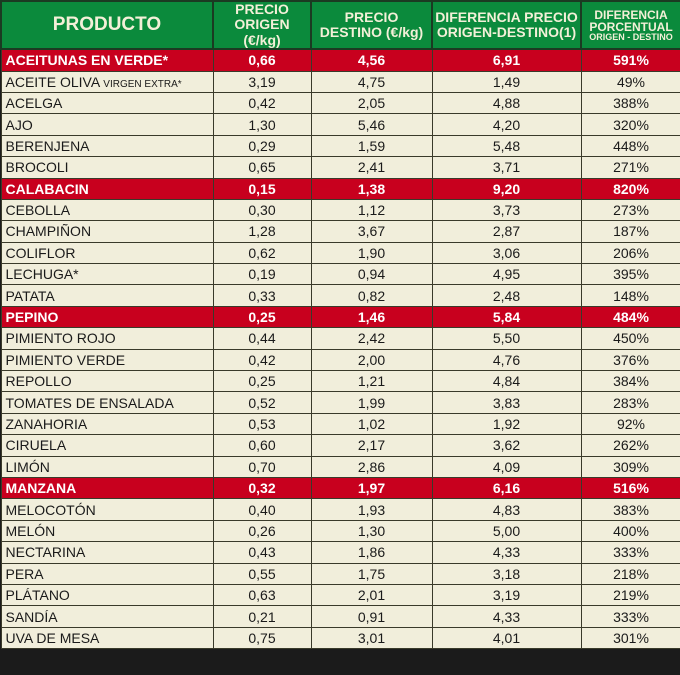  Describe the element at coordinates (47, 188) in the screenshot. I see `product-name: CALABACIN` at that location.